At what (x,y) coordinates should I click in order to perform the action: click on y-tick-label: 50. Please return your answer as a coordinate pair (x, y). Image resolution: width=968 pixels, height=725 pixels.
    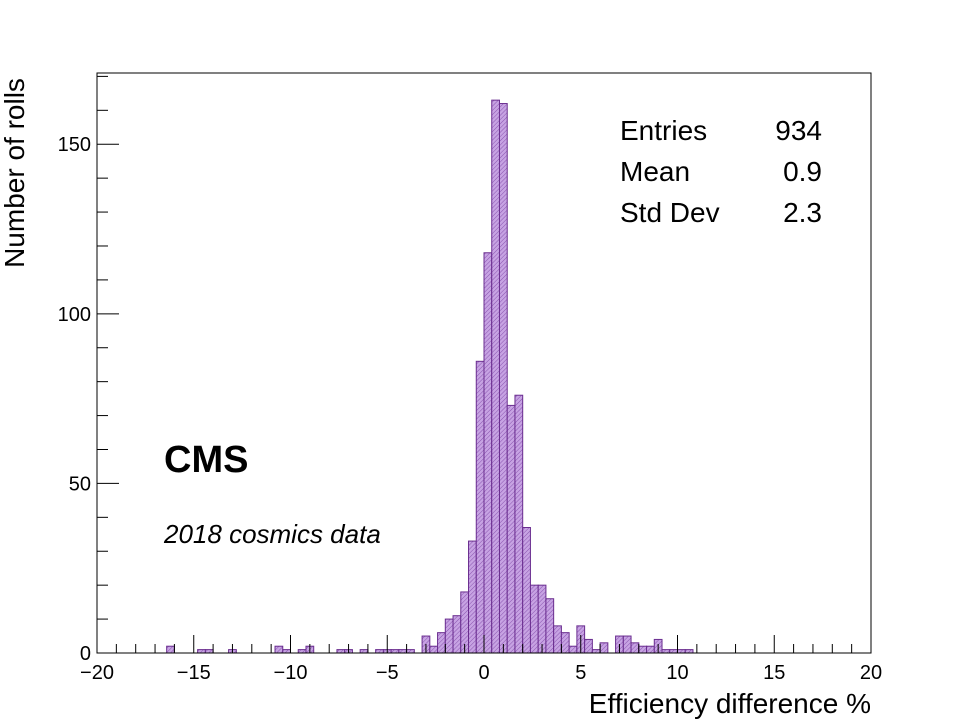
    Looking at the image, I should click on (80, 484).